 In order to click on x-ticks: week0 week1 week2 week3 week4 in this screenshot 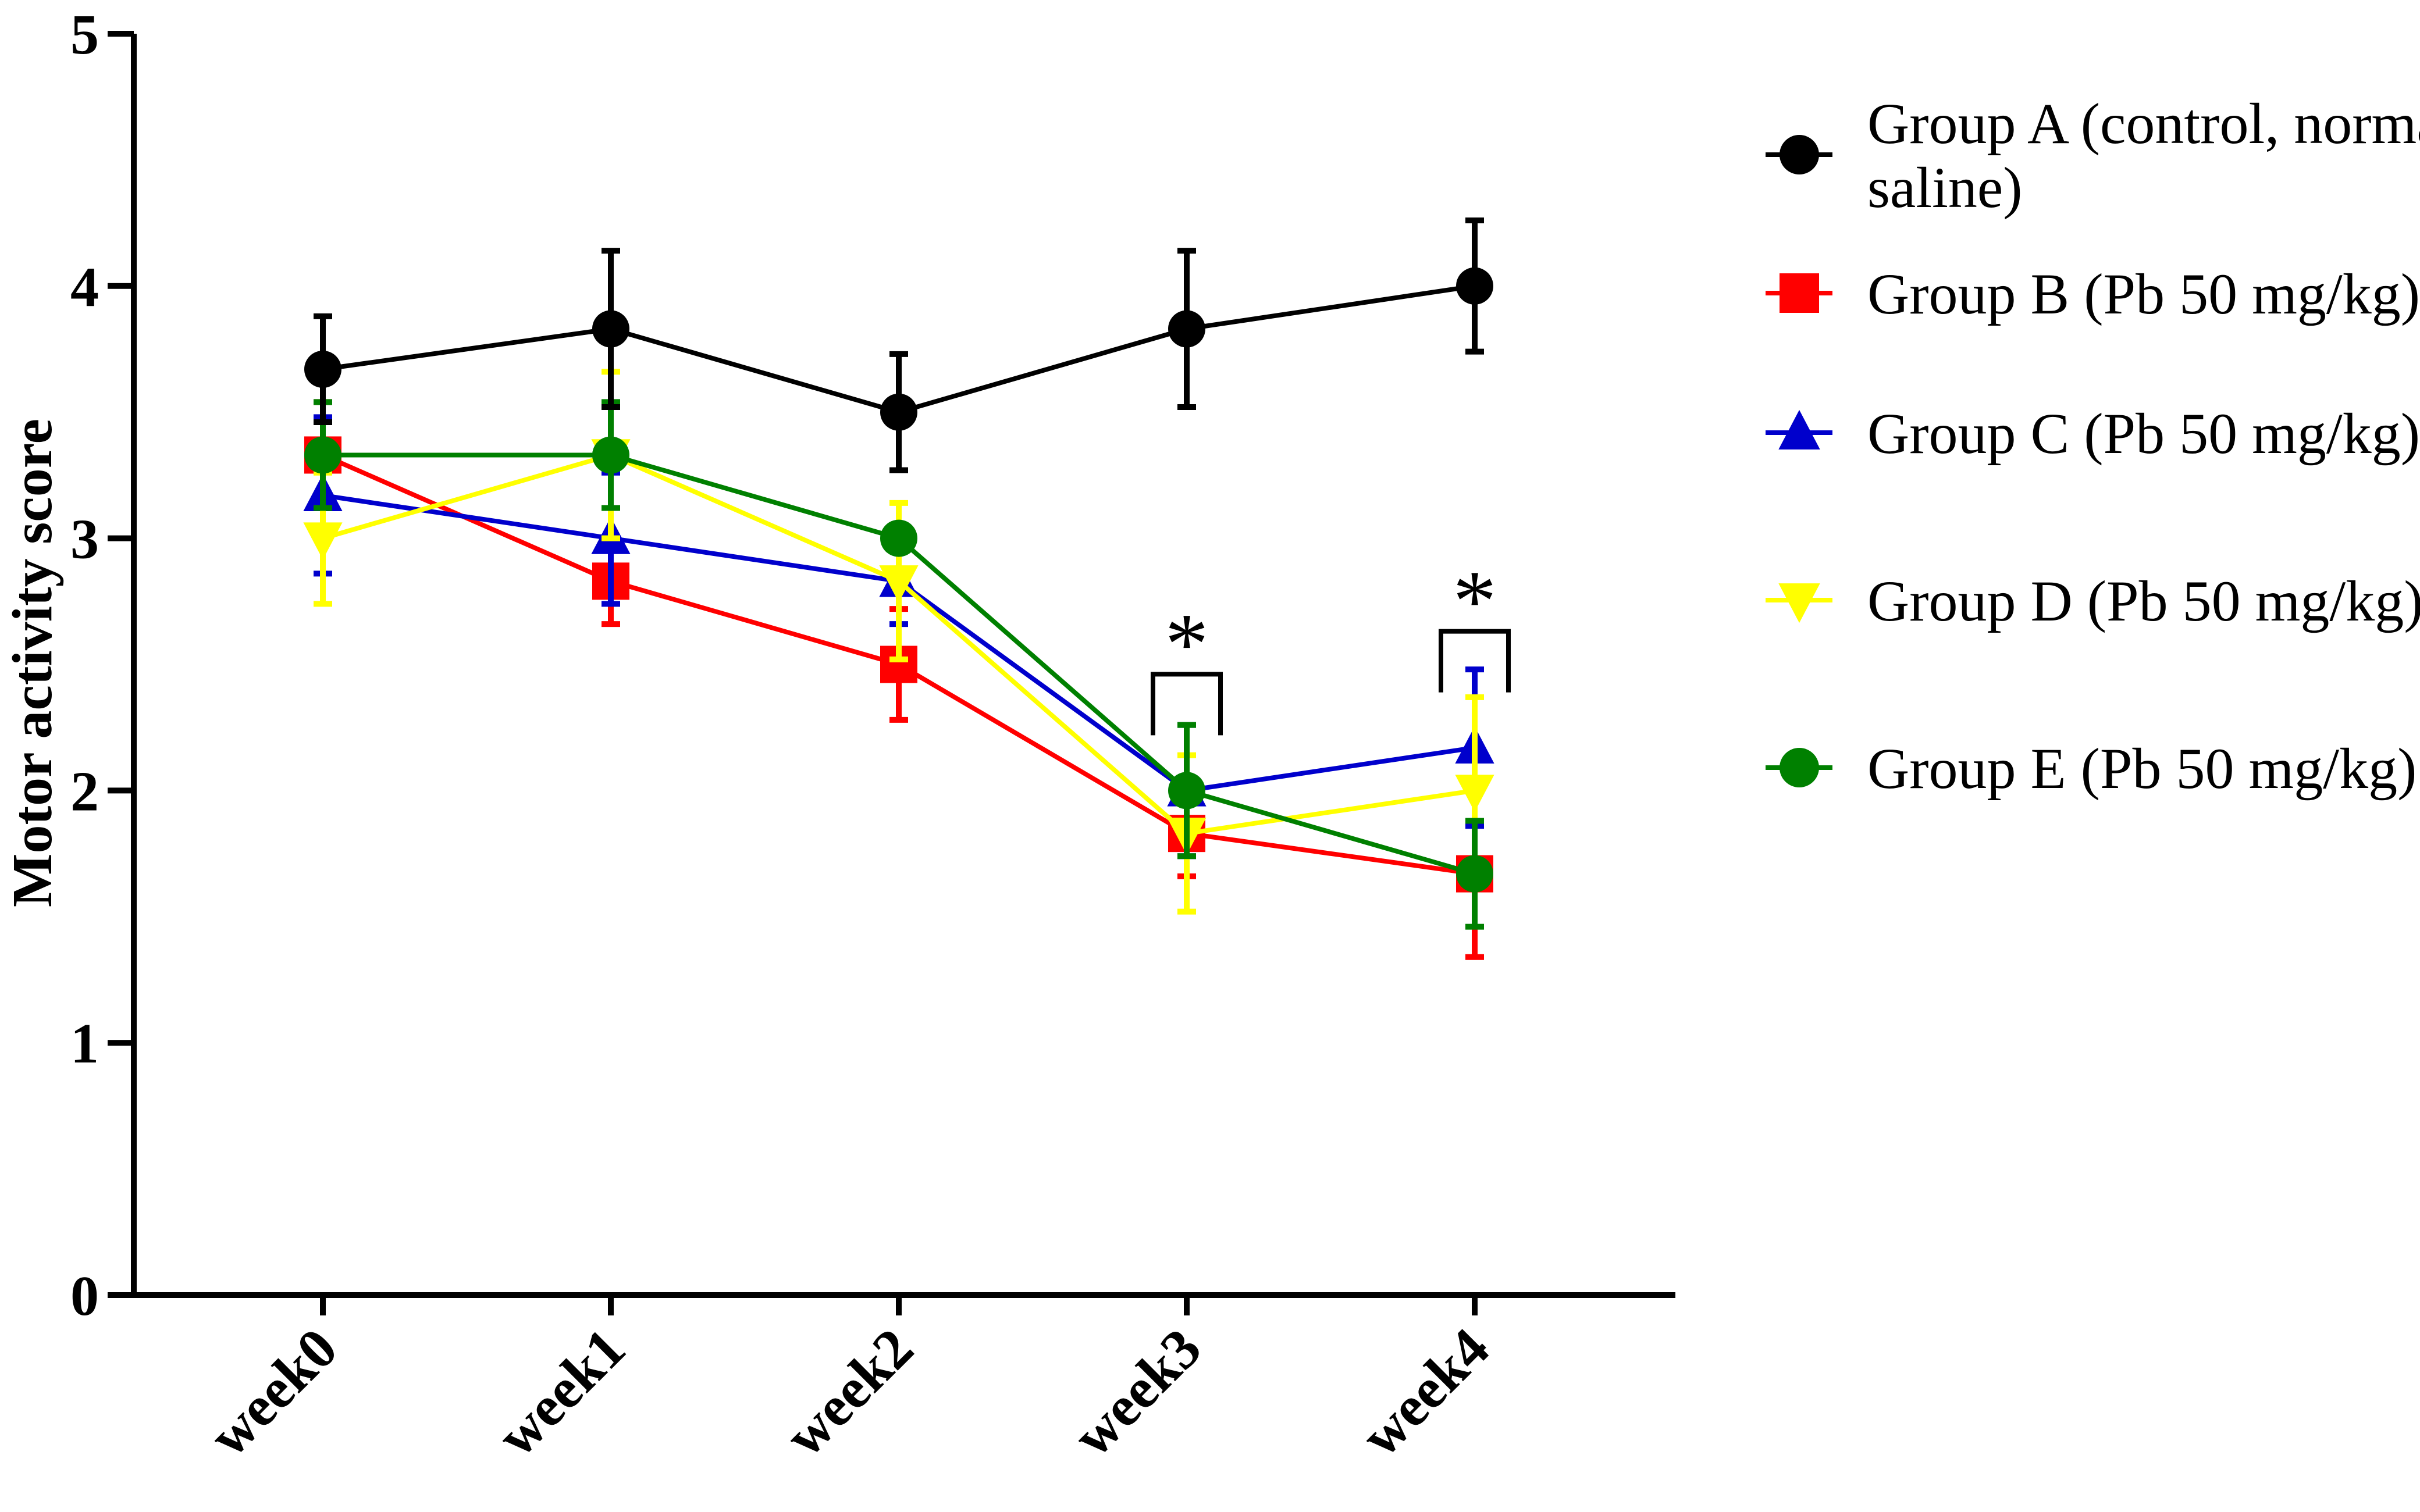, I will do `click(849, 1381)`.